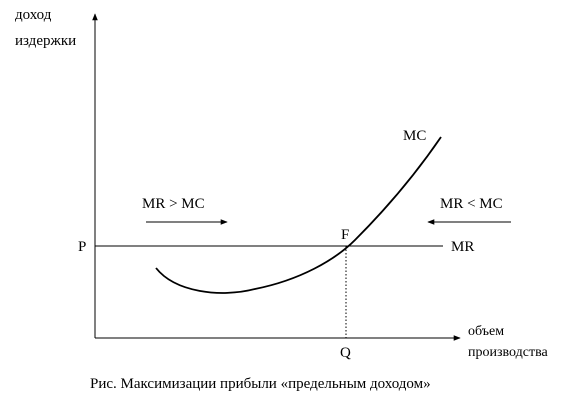 This screenshot has height=401, width=568. I want to click on y-axis-label-line2: издержки, so click(45, 41).